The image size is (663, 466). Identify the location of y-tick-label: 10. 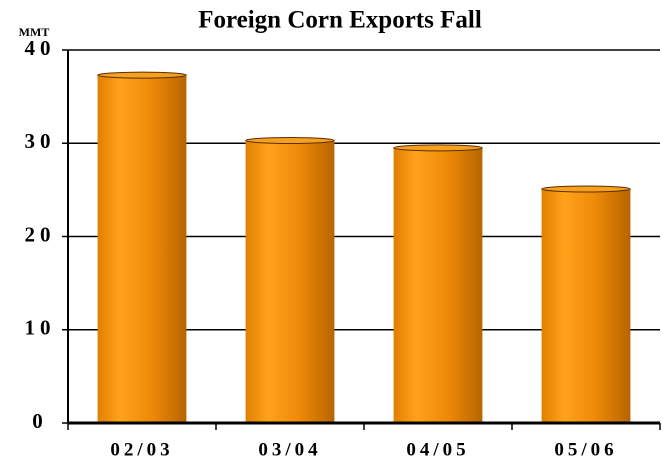
(40, 328).